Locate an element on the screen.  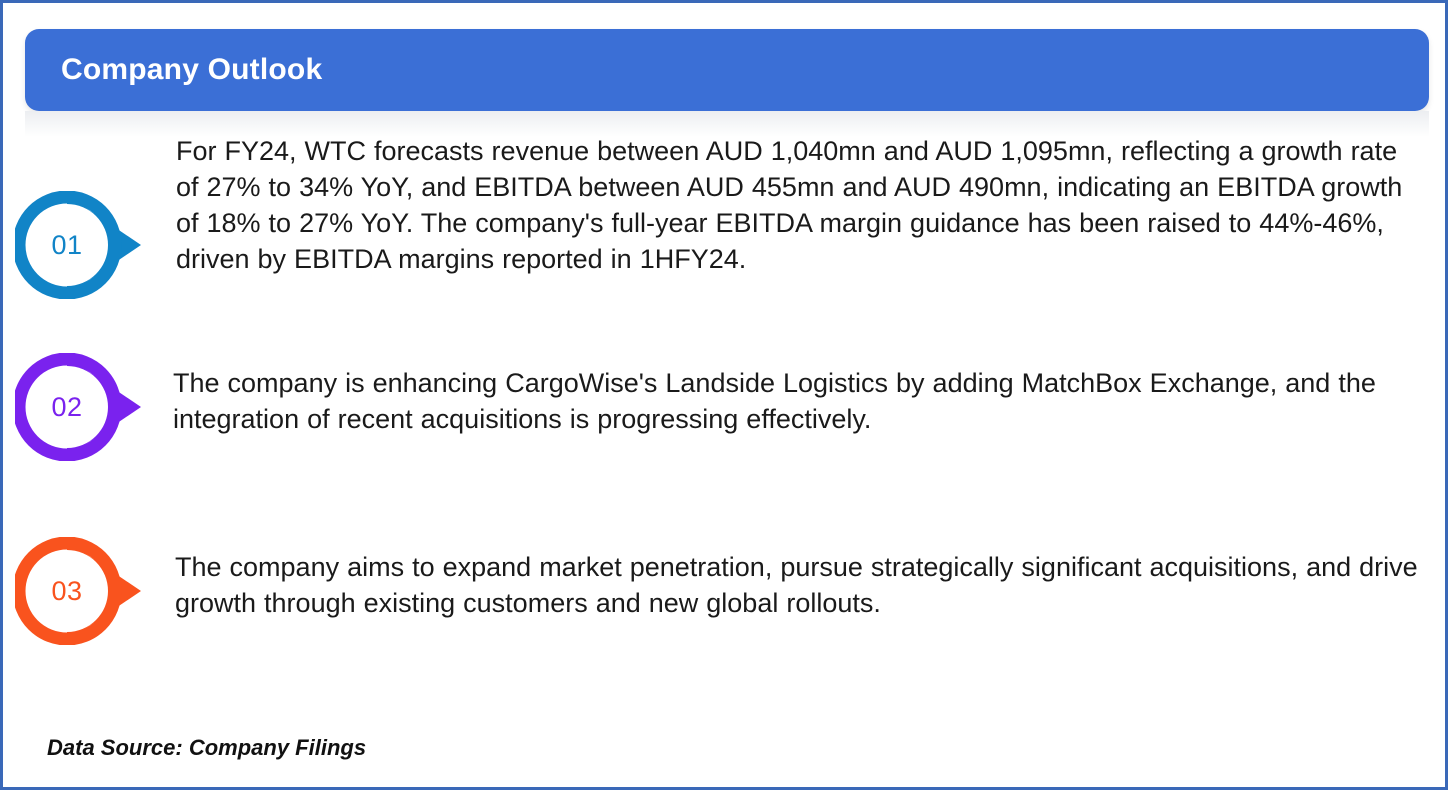
point-number: 03 is located at coordinates (67, 590).